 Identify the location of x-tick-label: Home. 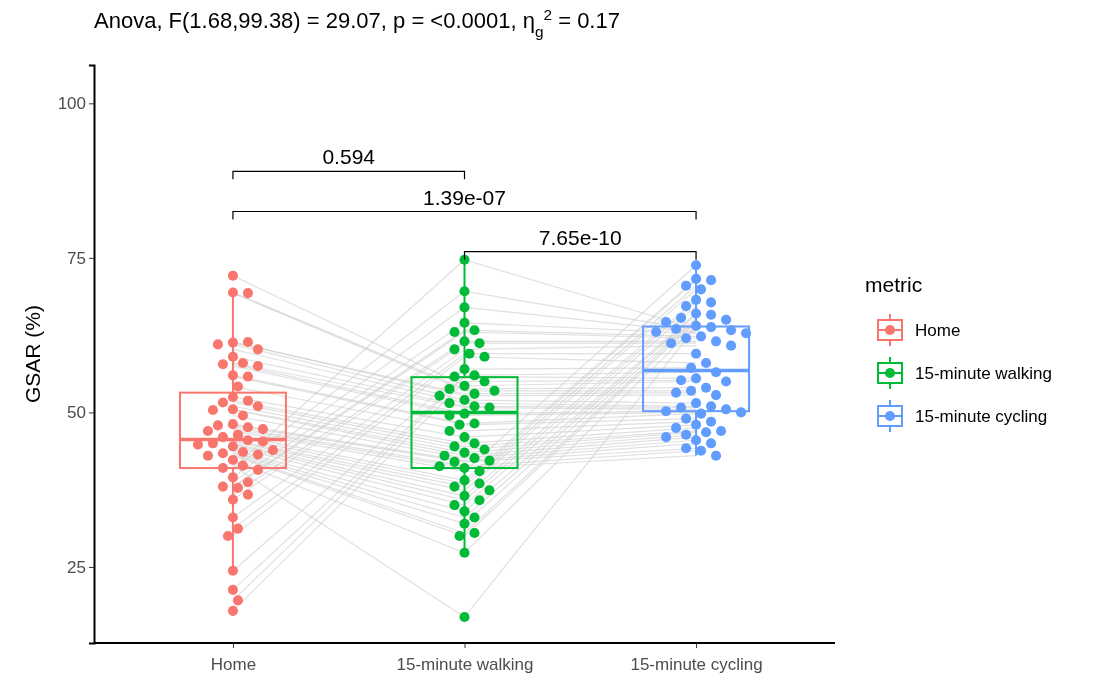
(233, 664).